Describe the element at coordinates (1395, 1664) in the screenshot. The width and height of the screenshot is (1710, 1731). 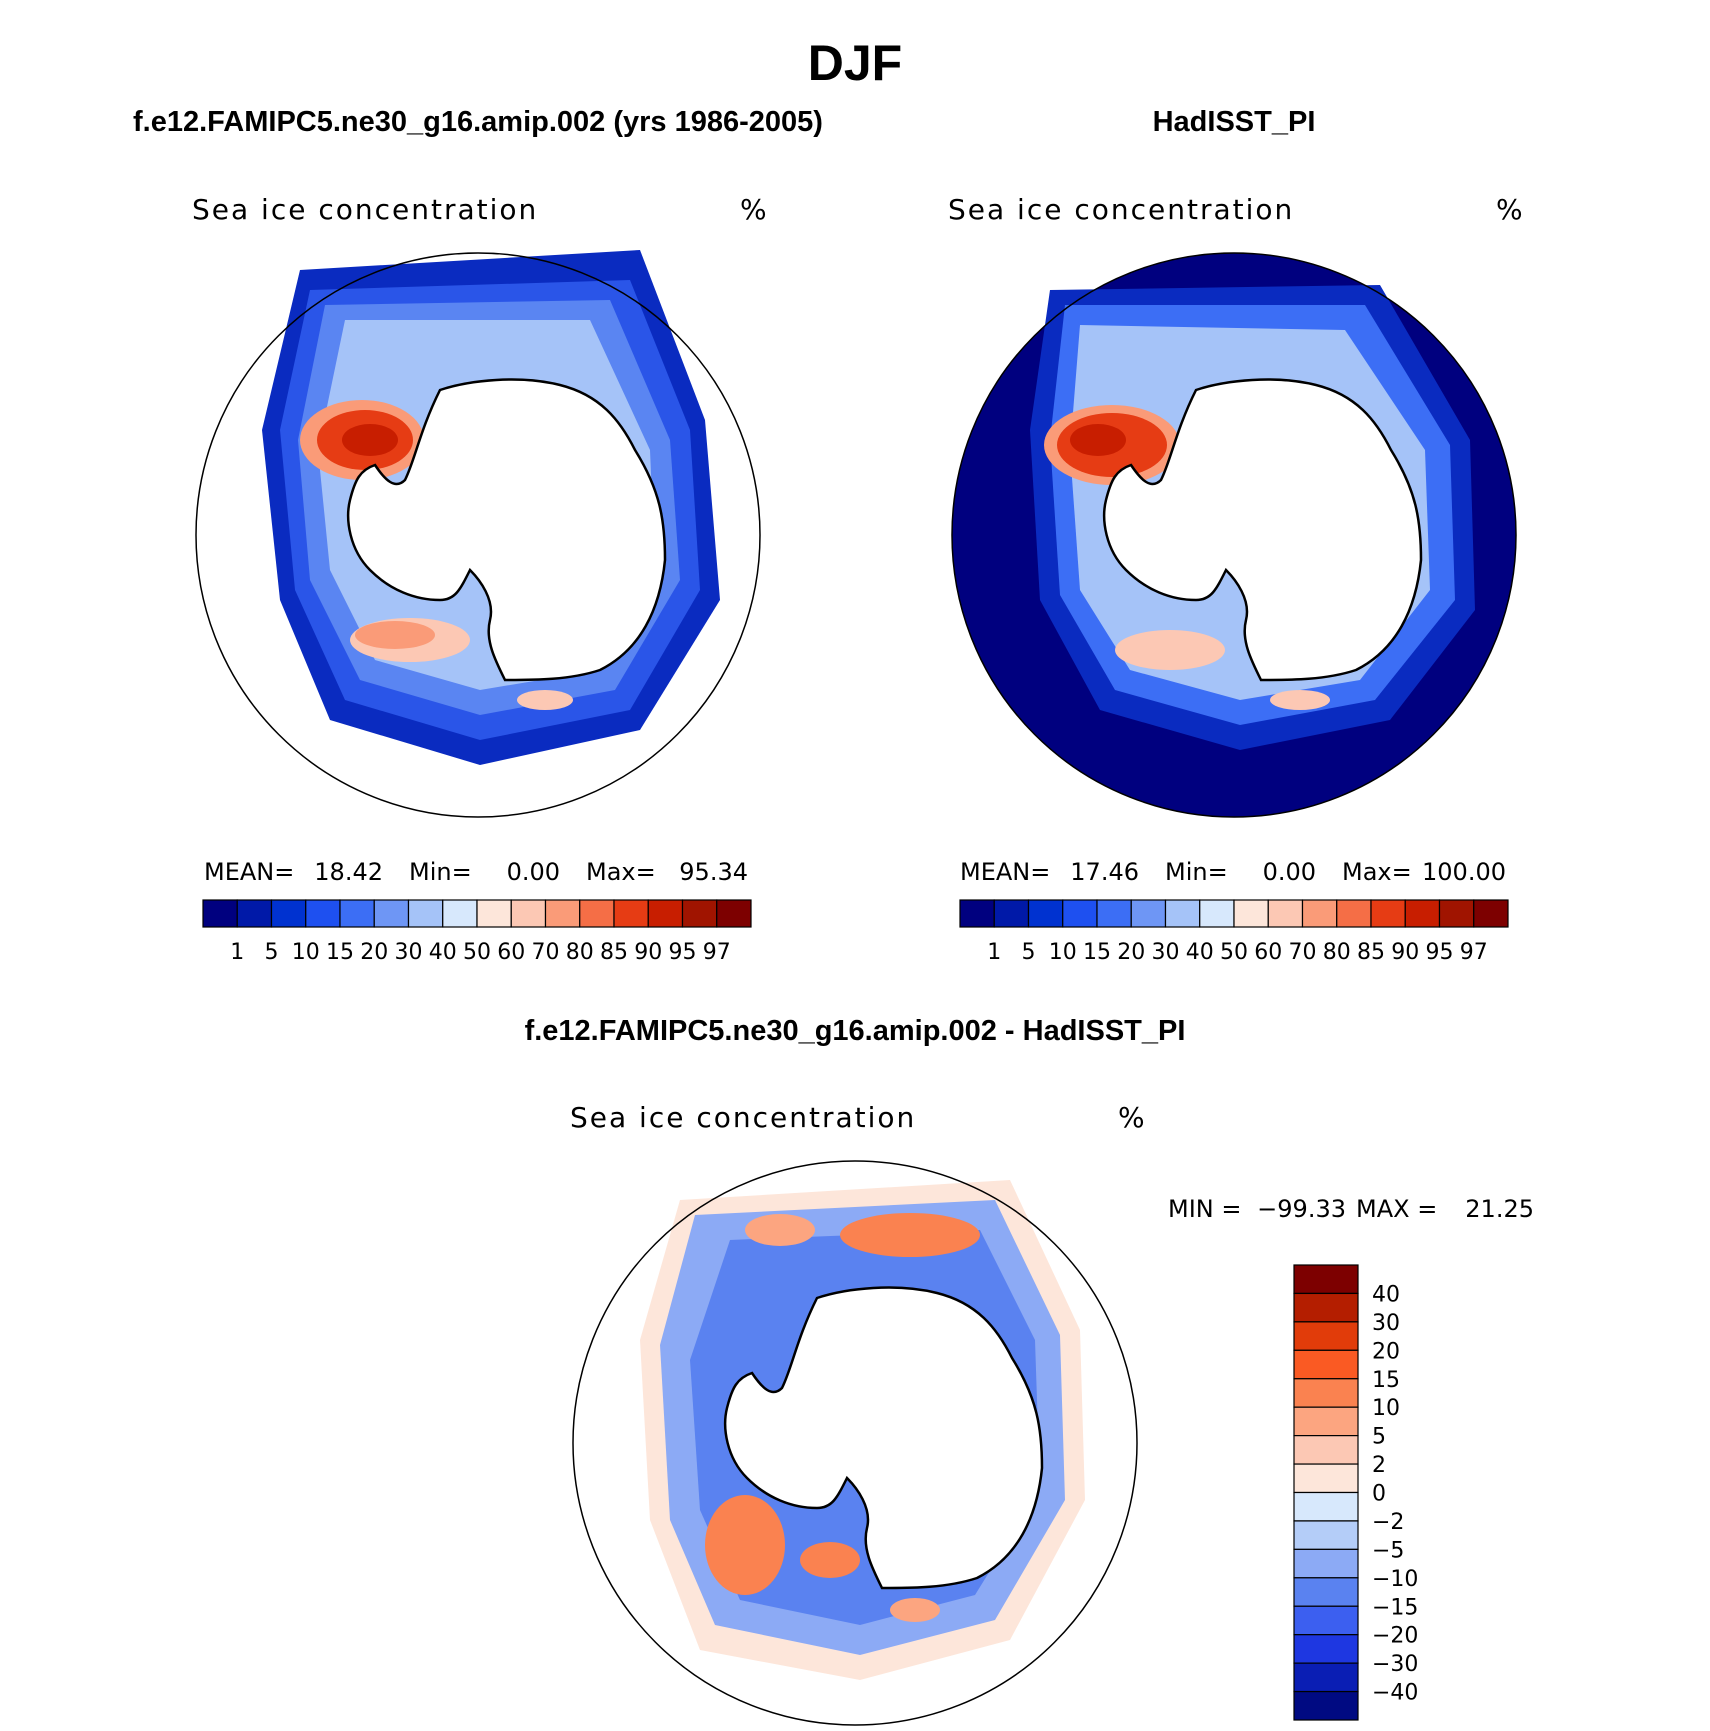
I see `colorbar-tick-label: −30` at that location.